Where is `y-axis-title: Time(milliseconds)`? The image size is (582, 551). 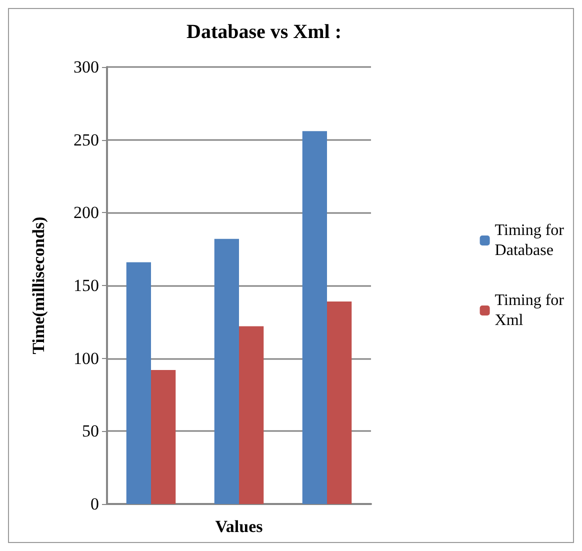
y-axis-title: Time(milliseconds) is located at coordinates (38, 285).